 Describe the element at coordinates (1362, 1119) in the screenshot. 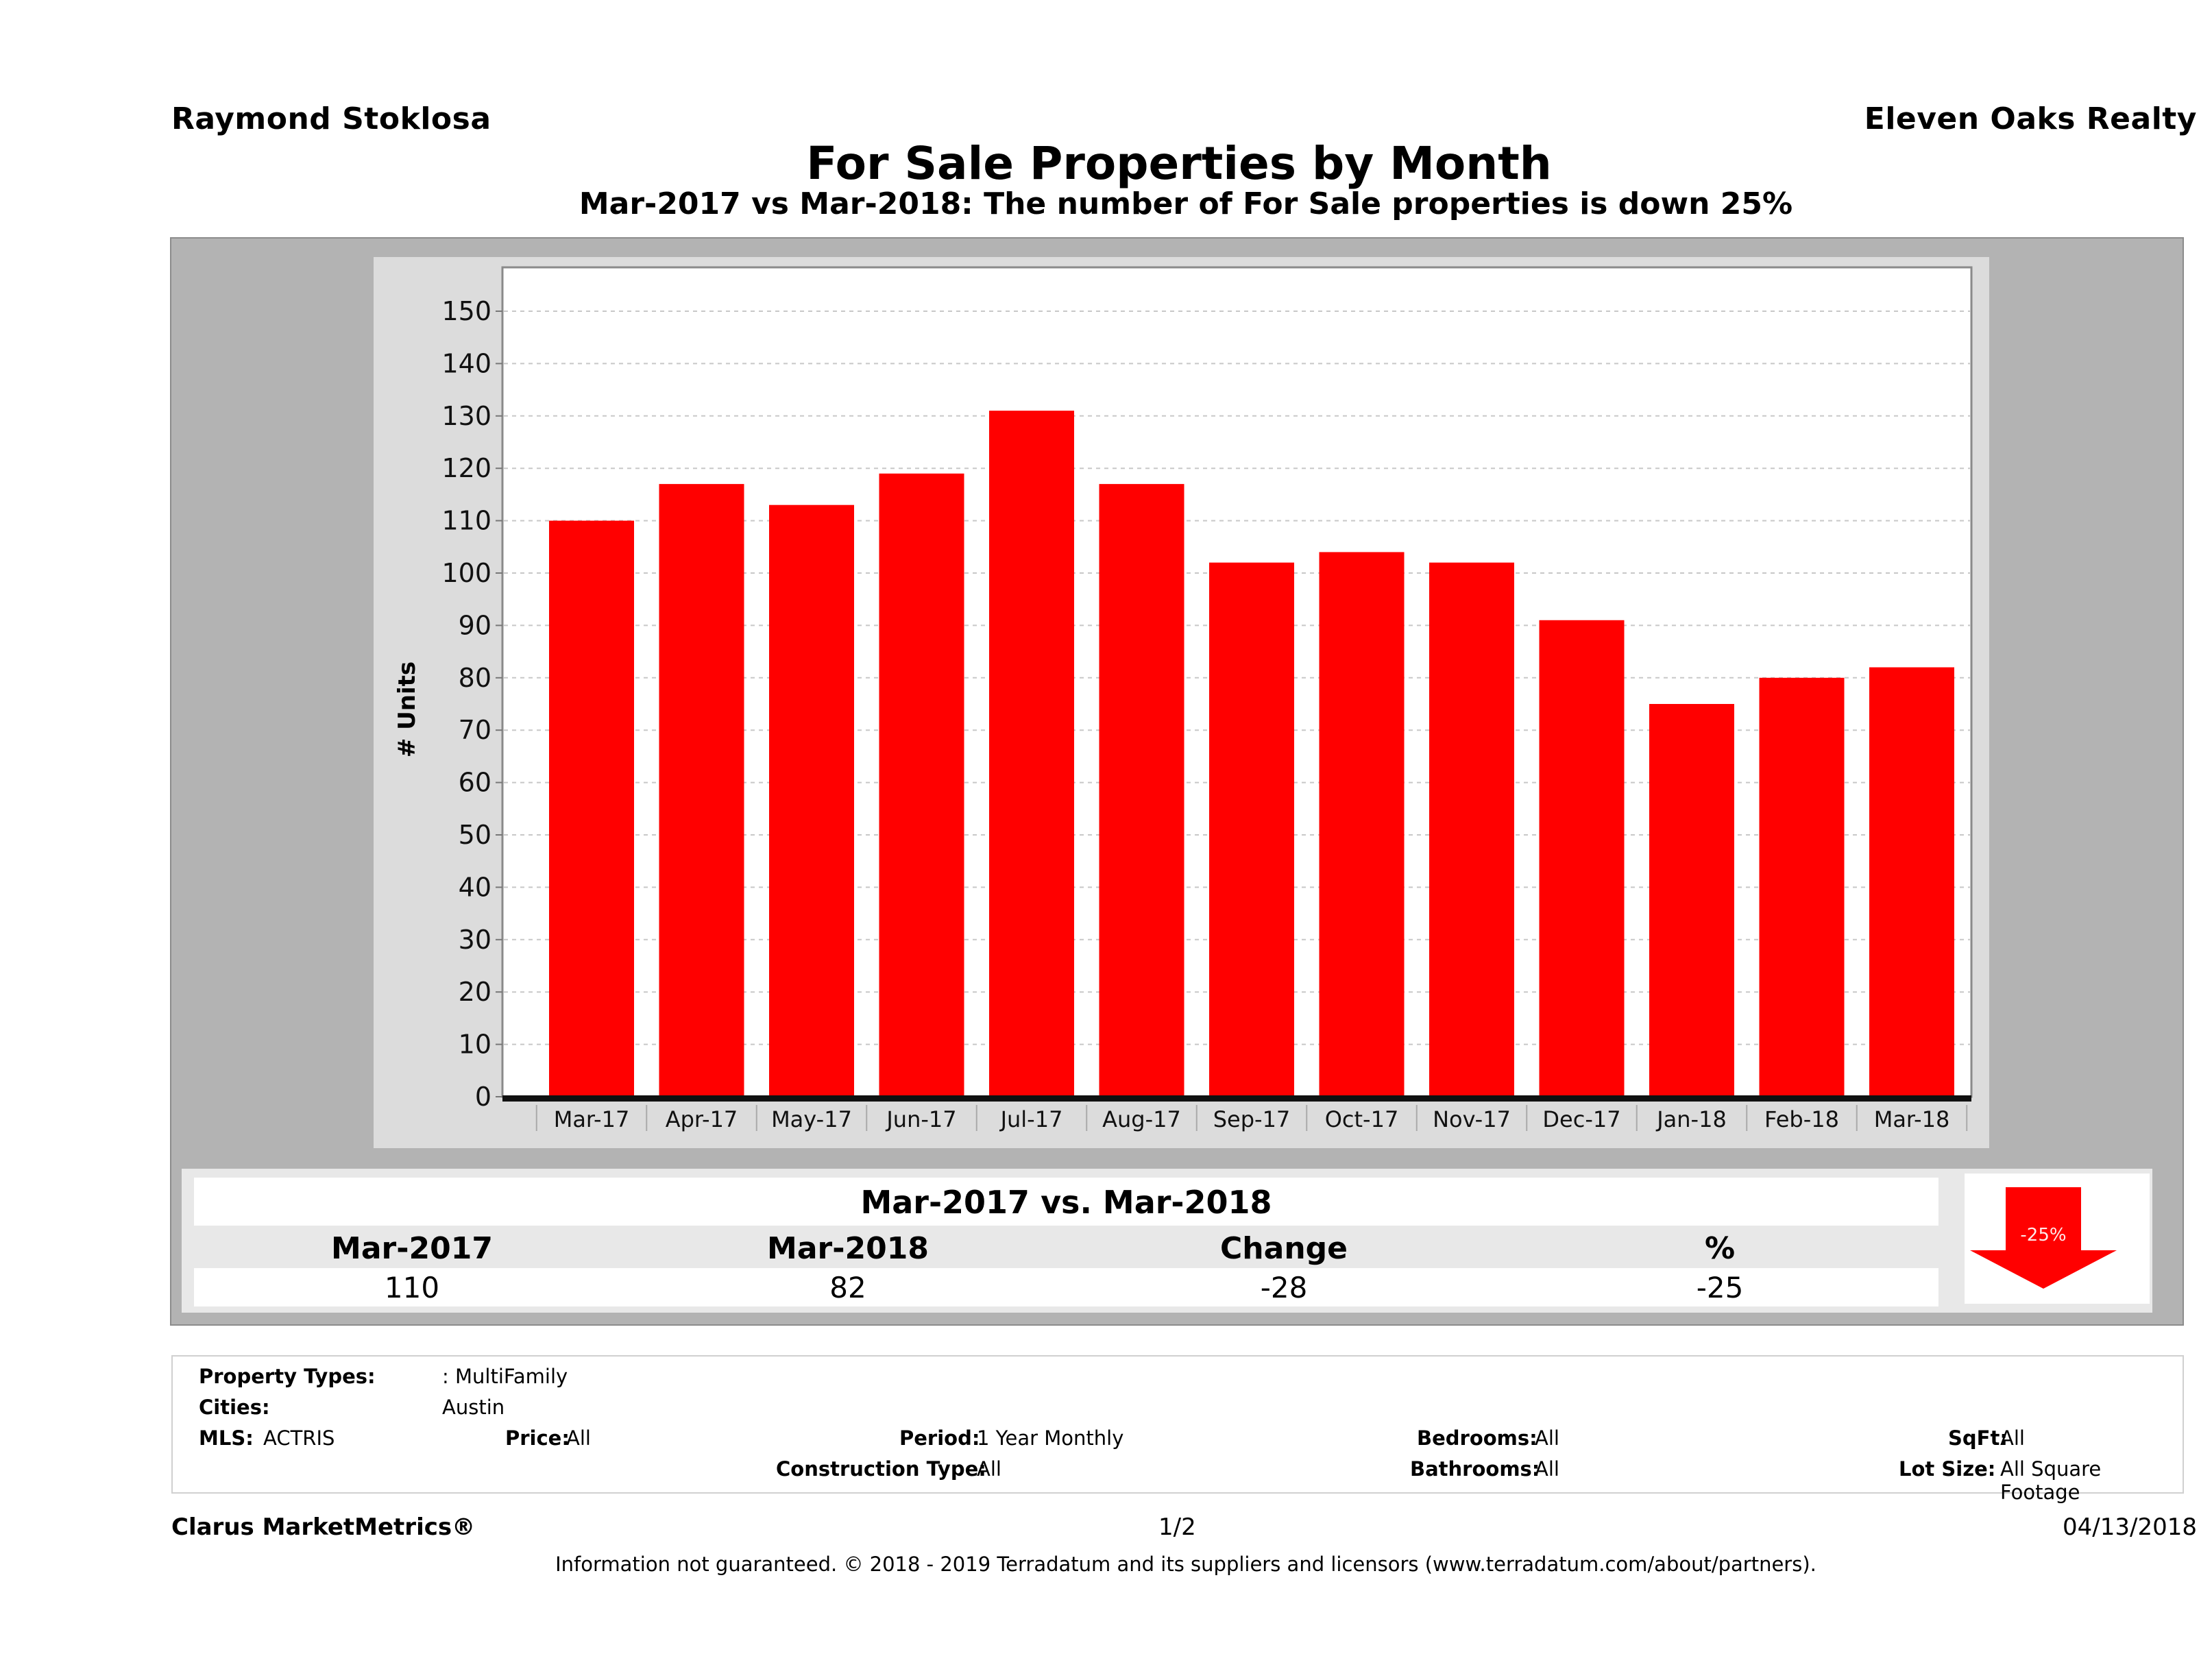

I see `x-tick-label: Oct-17` at that location.